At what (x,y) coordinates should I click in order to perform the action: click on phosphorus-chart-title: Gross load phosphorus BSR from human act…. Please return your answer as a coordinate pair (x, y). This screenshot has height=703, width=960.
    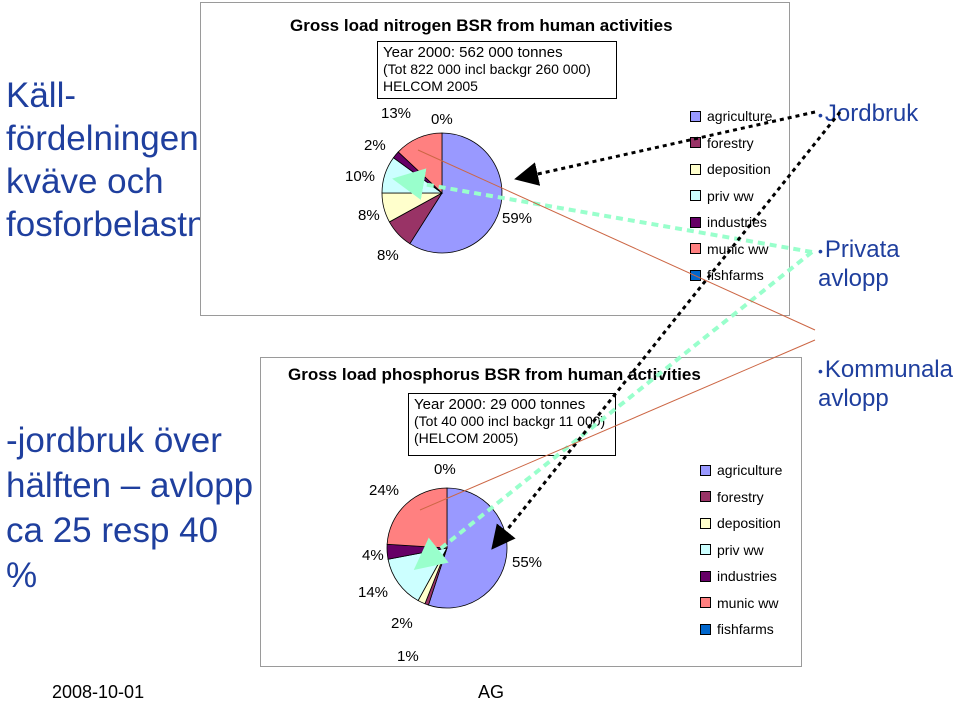
    Looking at the image, I should click on (494, 374).